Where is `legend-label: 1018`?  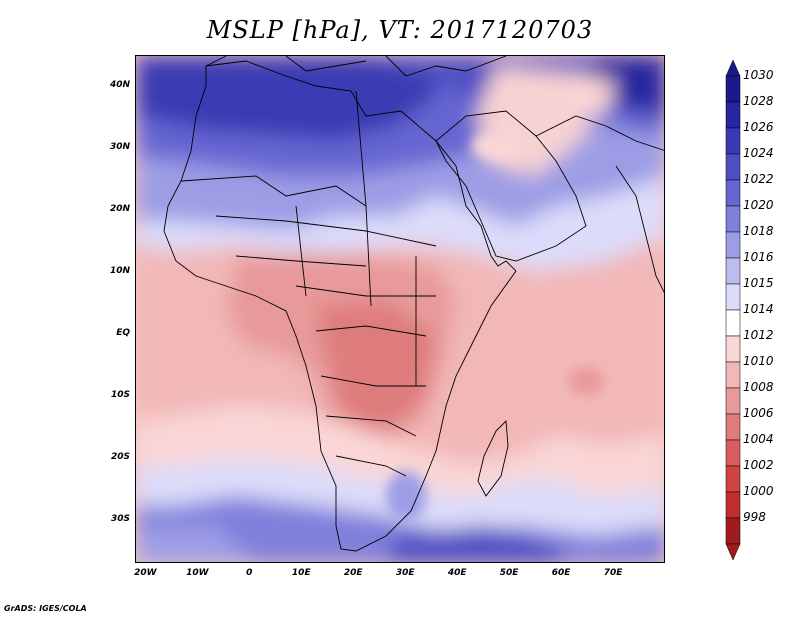
legend-label: 1018 is located at coordinates (758, 231).